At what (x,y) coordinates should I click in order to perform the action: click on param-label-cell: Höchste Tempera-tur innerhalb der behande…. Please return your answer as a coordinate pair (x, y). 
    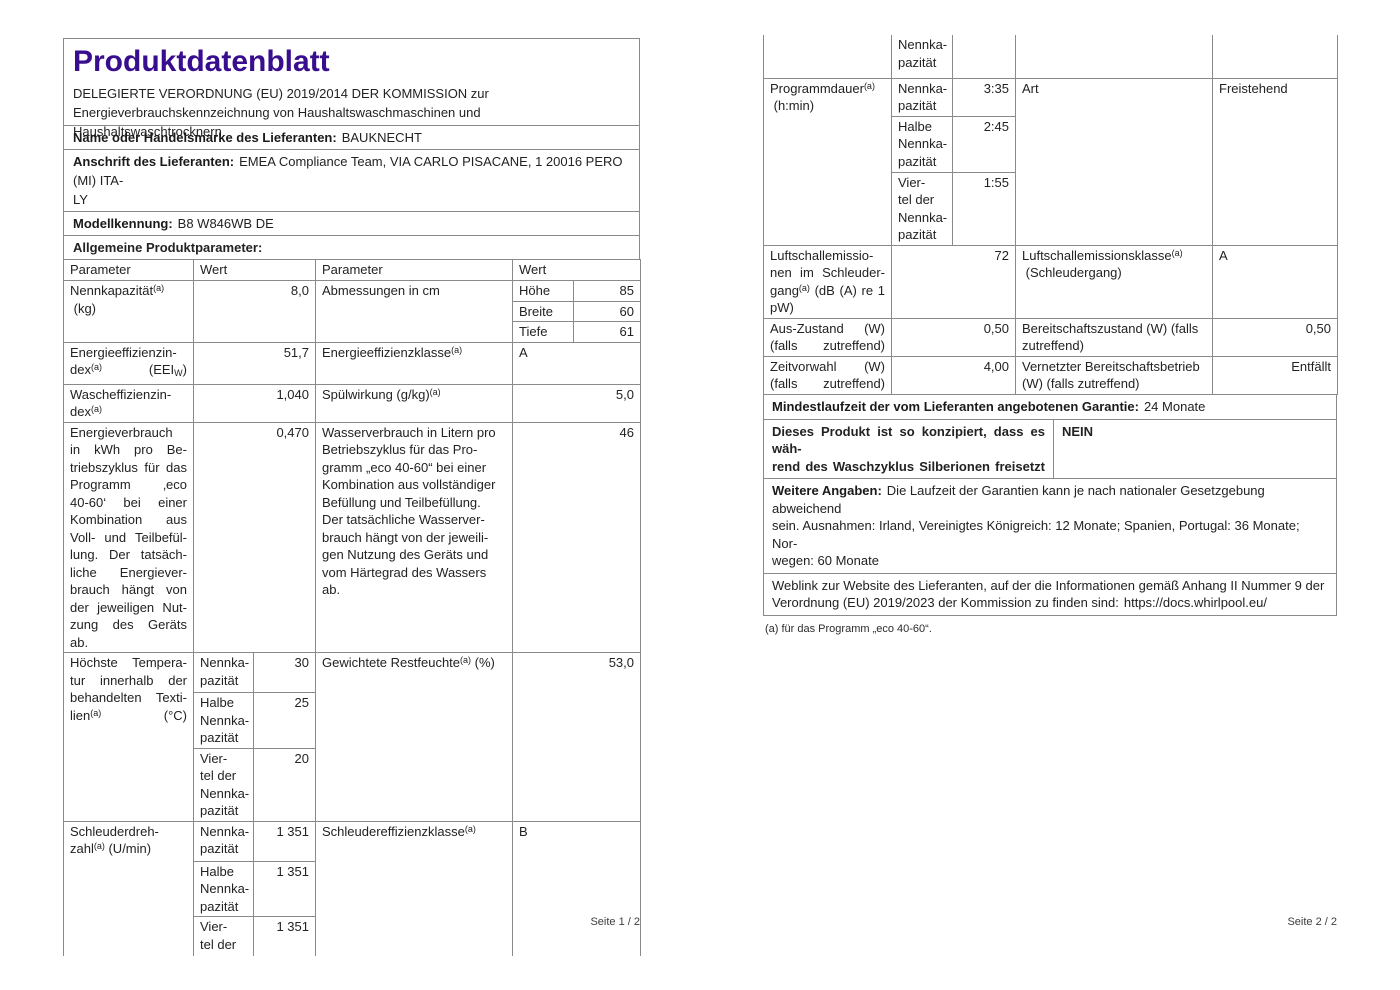
    Looking at the image, I should click on (128, 737).